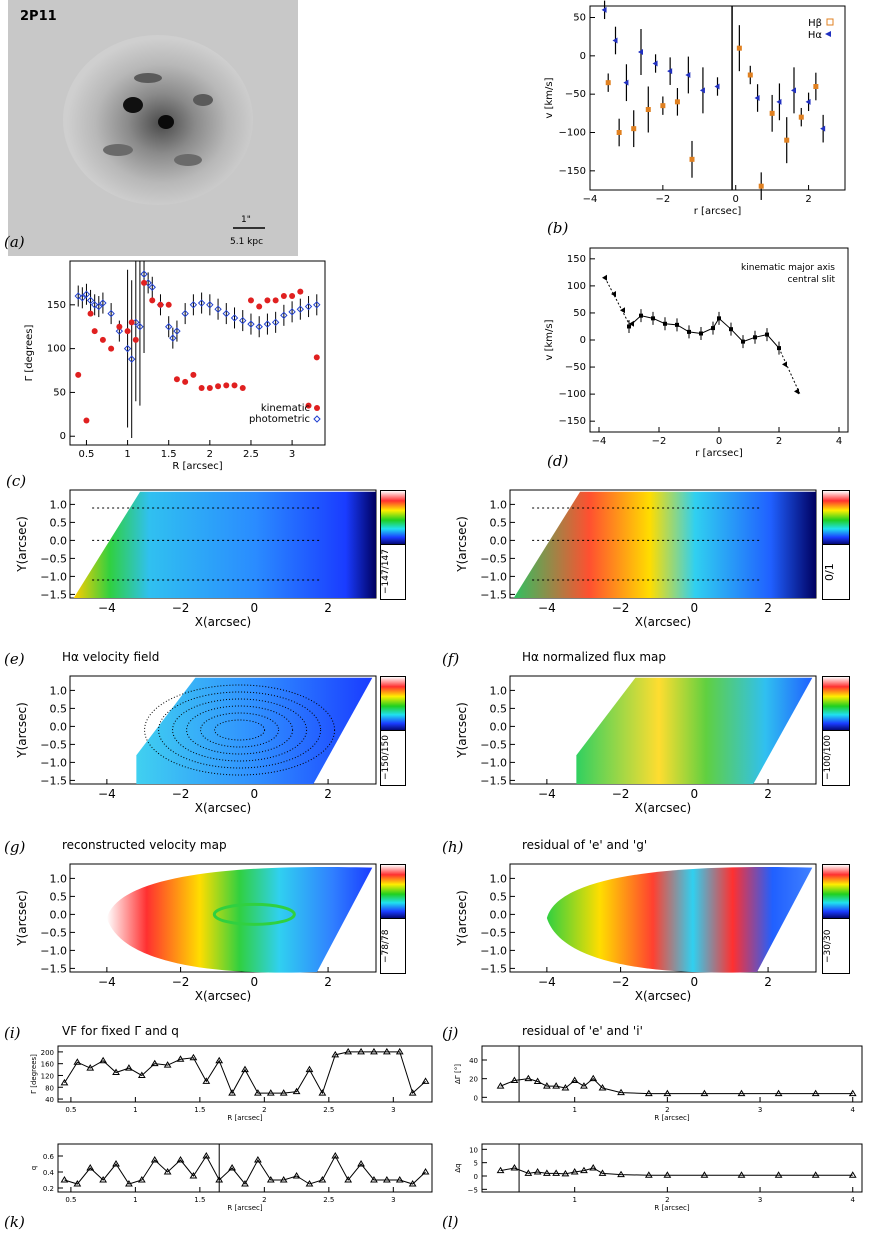  I want to click on x-tick-label: 4, so click(852, 1200).